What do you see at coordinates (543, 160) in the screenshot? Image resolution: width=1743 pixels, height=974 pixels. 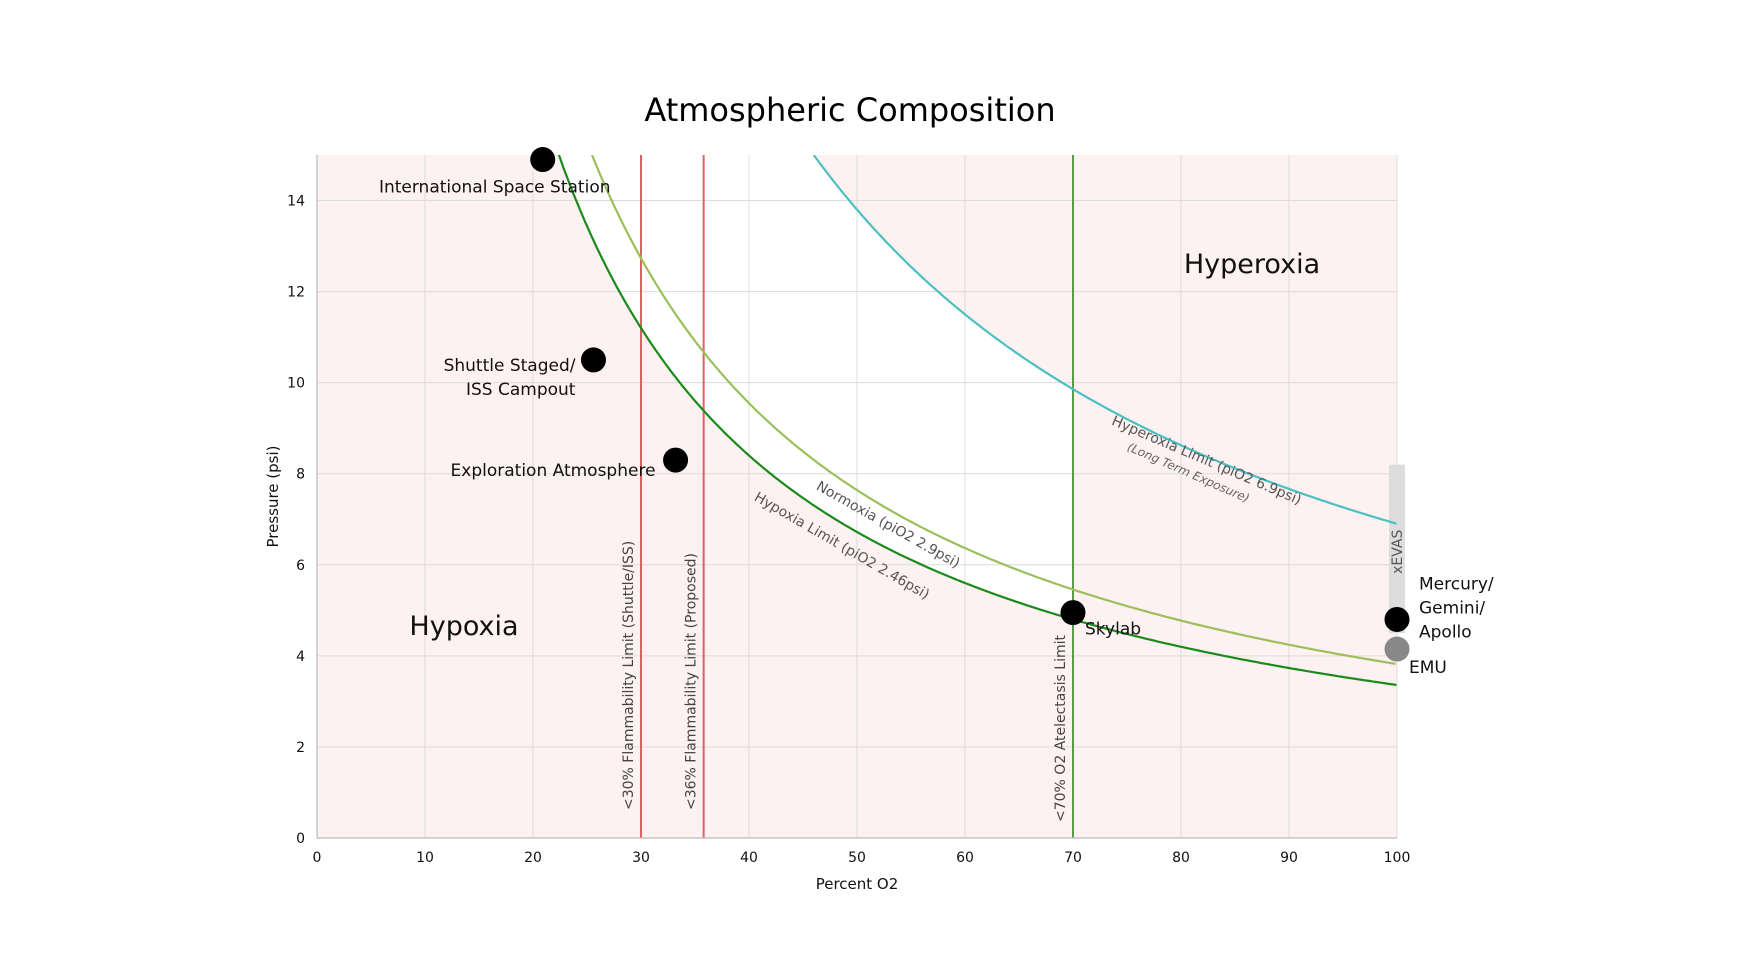 I see `data-point-international-space-station` at bounding box center [543, 160].